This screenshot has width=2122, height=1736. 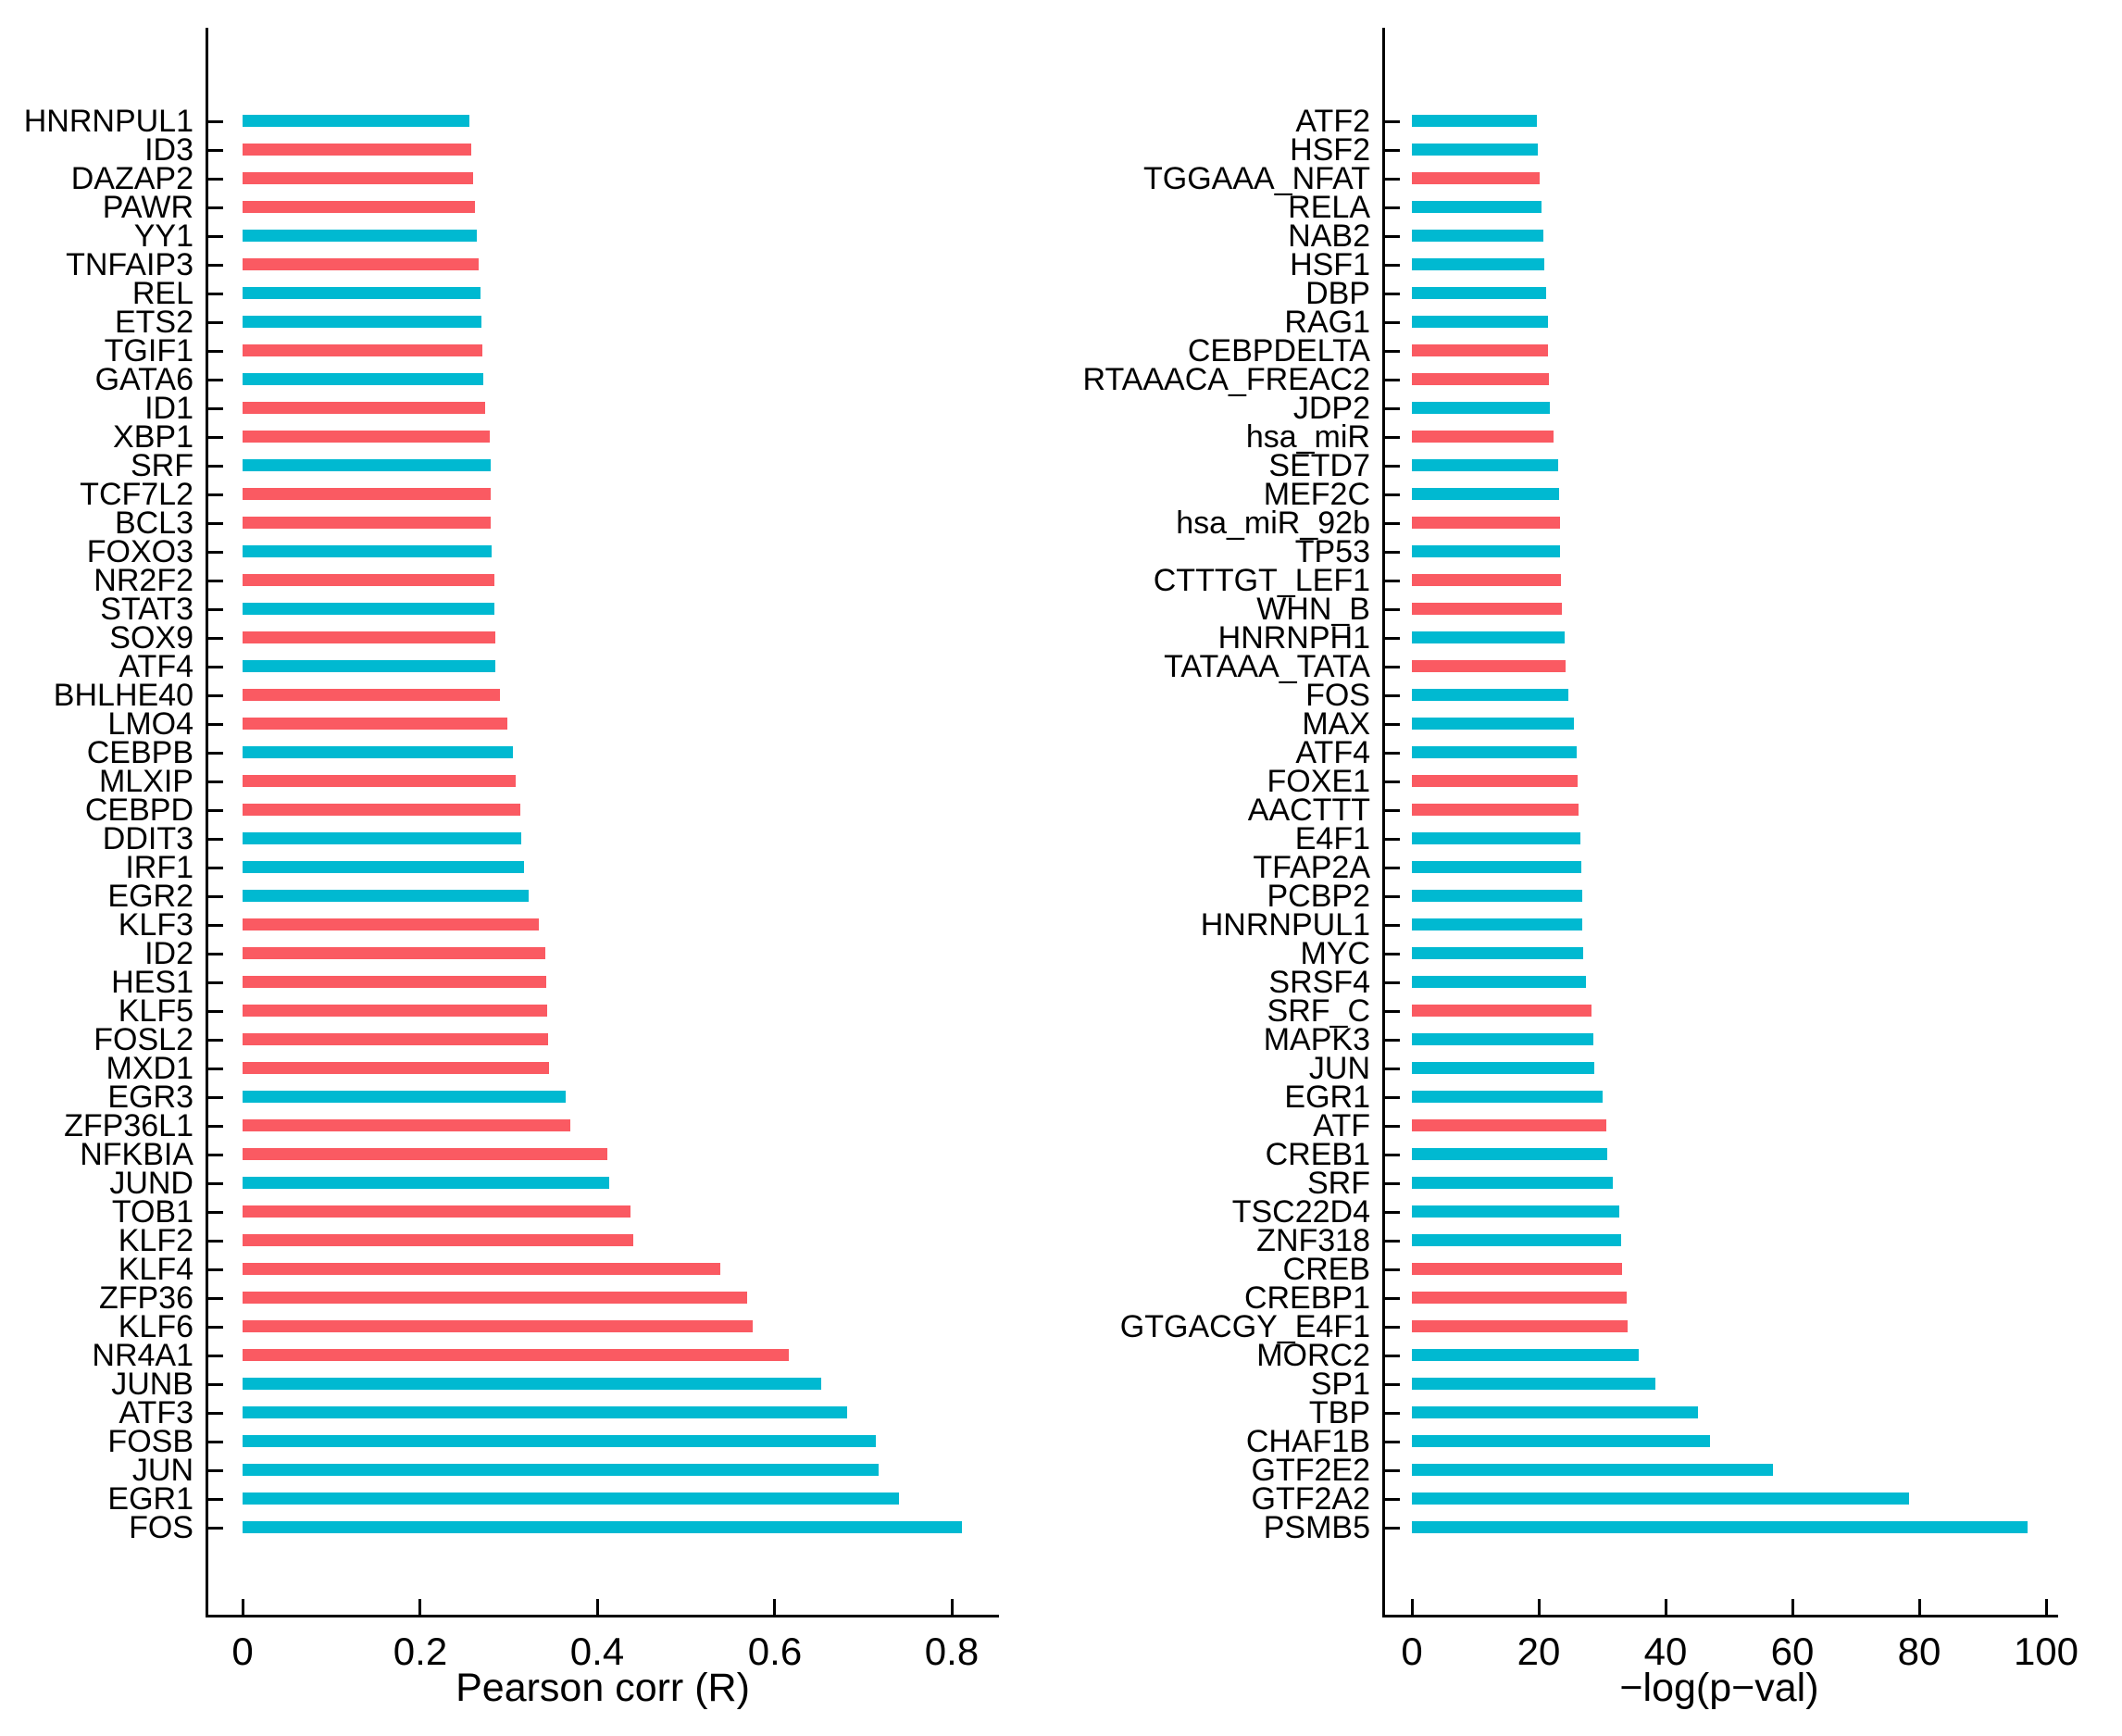 I want to click on y-tick-label: PCBP2, so click(x=1319, y=896).